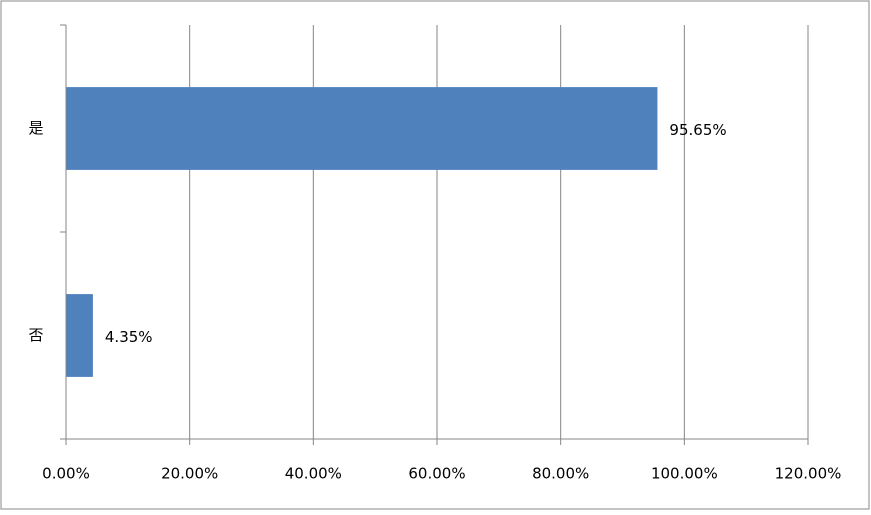  What do you see at coordinates (436, 474) in the screenshot?
I see `x-tick-label: 60.00%` at bounding box center [436, 474].